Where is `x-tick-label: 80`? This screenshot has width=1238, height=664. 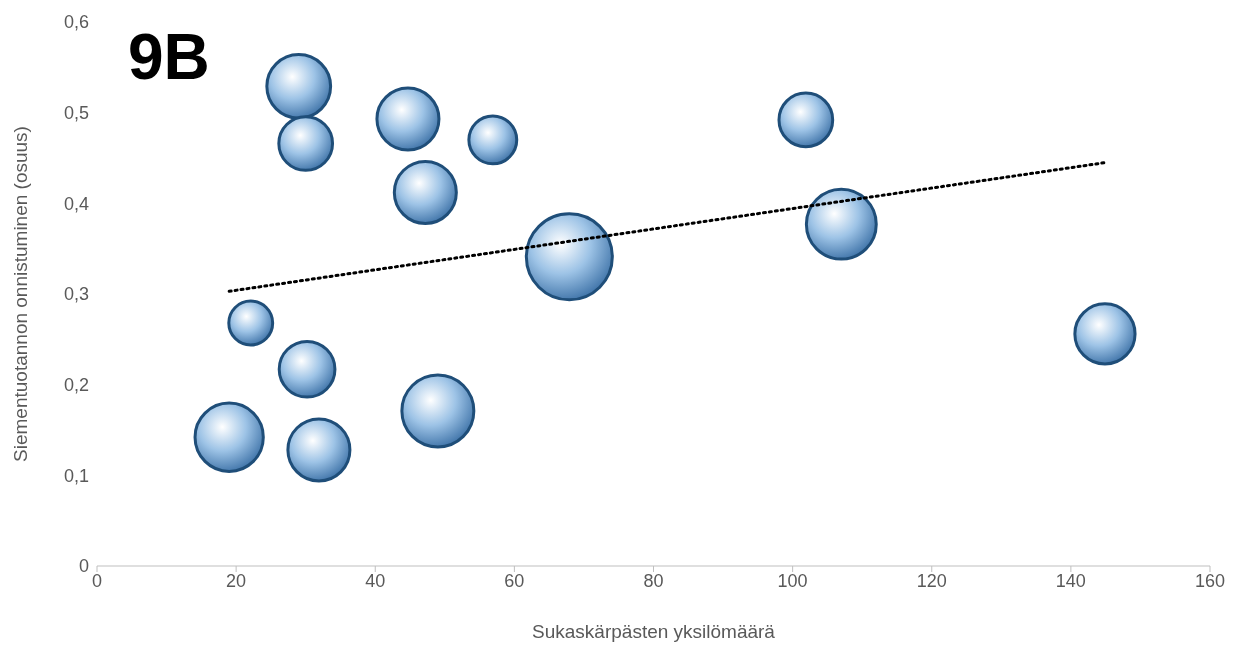
x-tick-label: 80 is located at coordinates (653, 580).